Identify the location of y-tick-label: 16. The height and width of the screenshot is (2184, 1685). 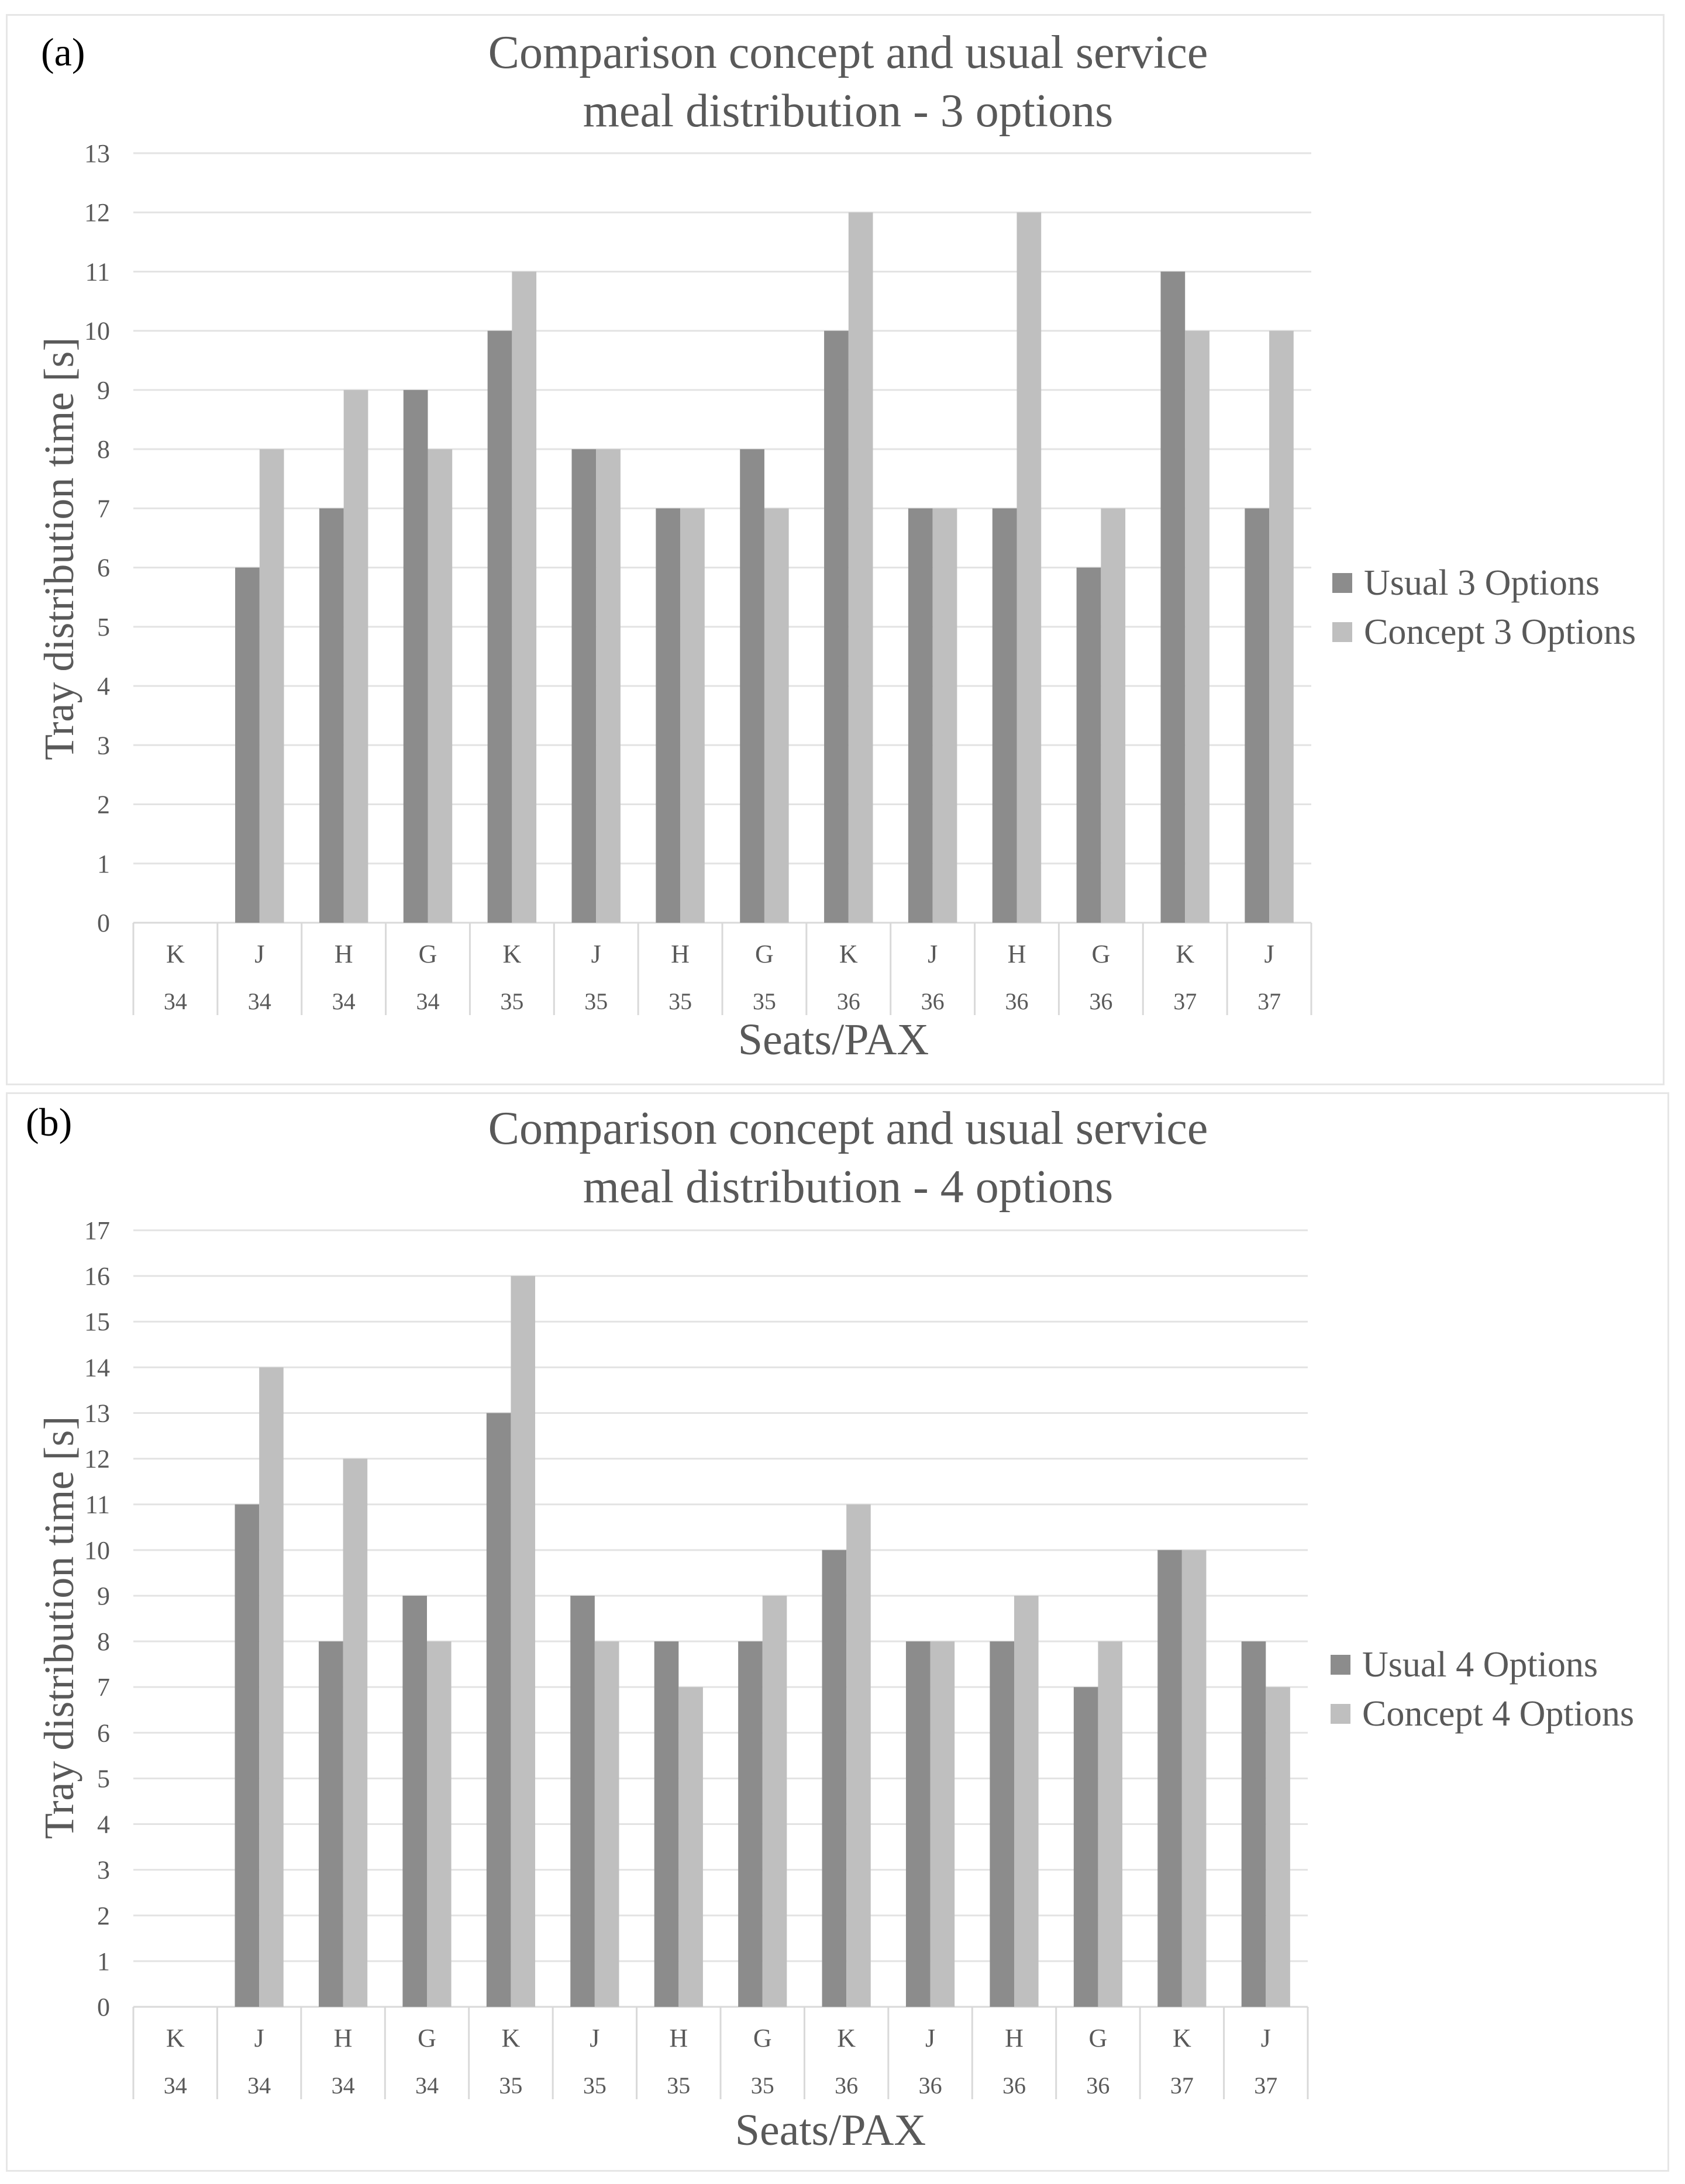
(97, 1276).